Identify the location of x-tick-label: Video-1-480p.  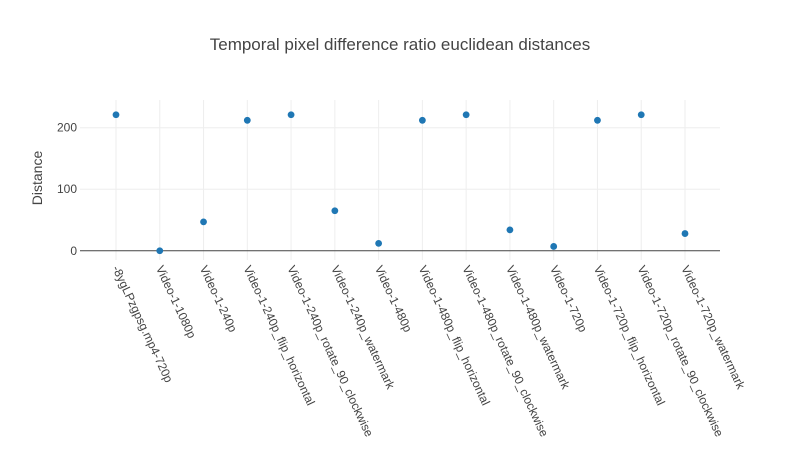
(393, 298).